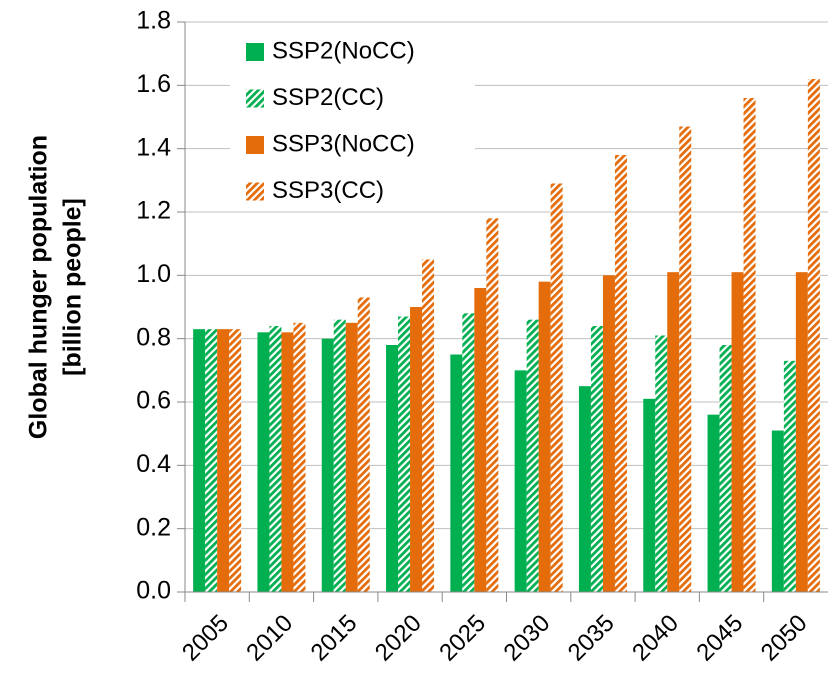 The width and height of the screenshot is (828, 693). I want to click on y-tick-label: 1.0, so click(153, 274).